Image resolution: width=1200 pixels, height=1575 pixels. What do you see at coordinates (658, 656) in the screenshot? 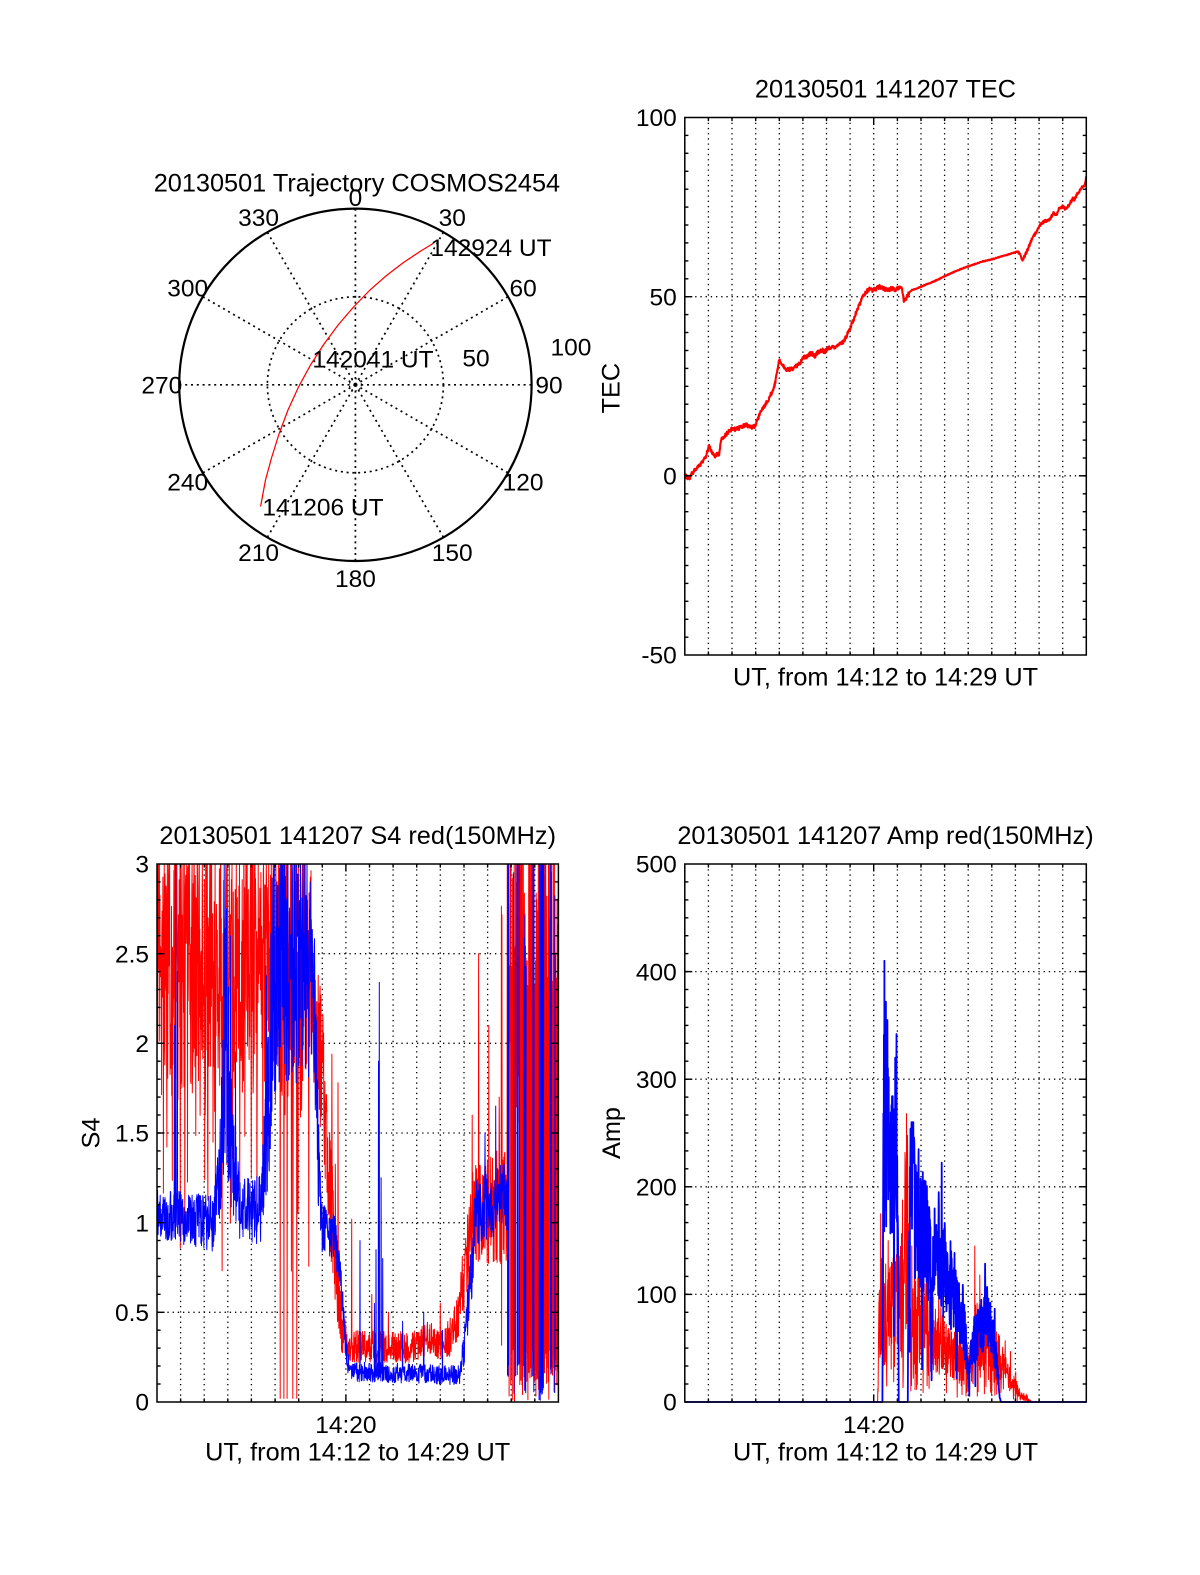
I see `svg-text: -50` at bounding box center [658, 656].